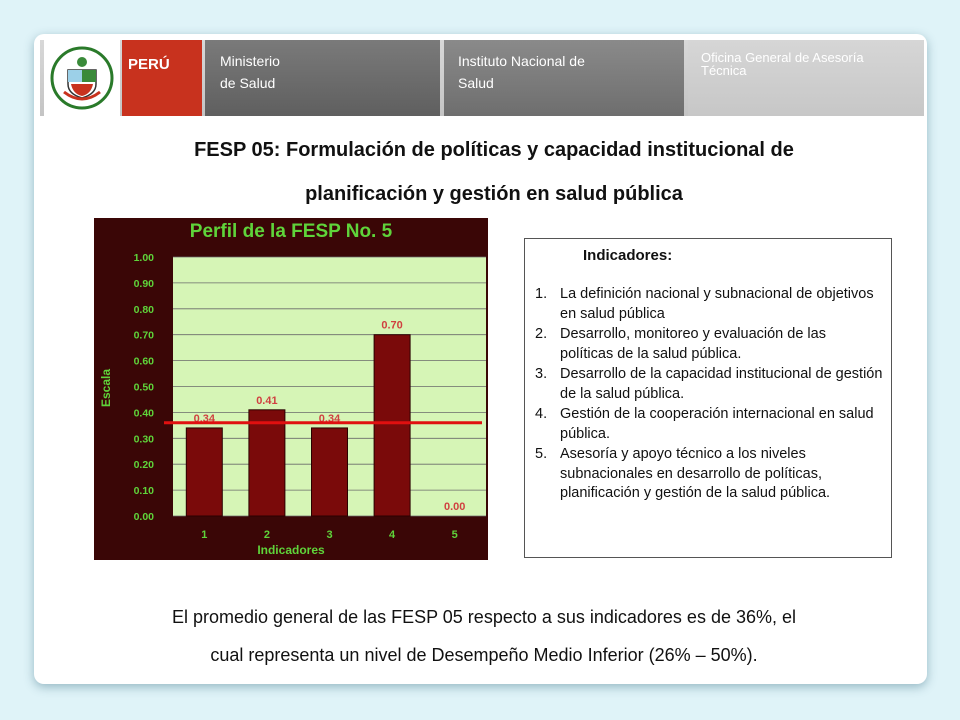  Describe the element at coordinates (291, 550) in the screenshot. I see `x-axis-label: Indicadores` at that location.